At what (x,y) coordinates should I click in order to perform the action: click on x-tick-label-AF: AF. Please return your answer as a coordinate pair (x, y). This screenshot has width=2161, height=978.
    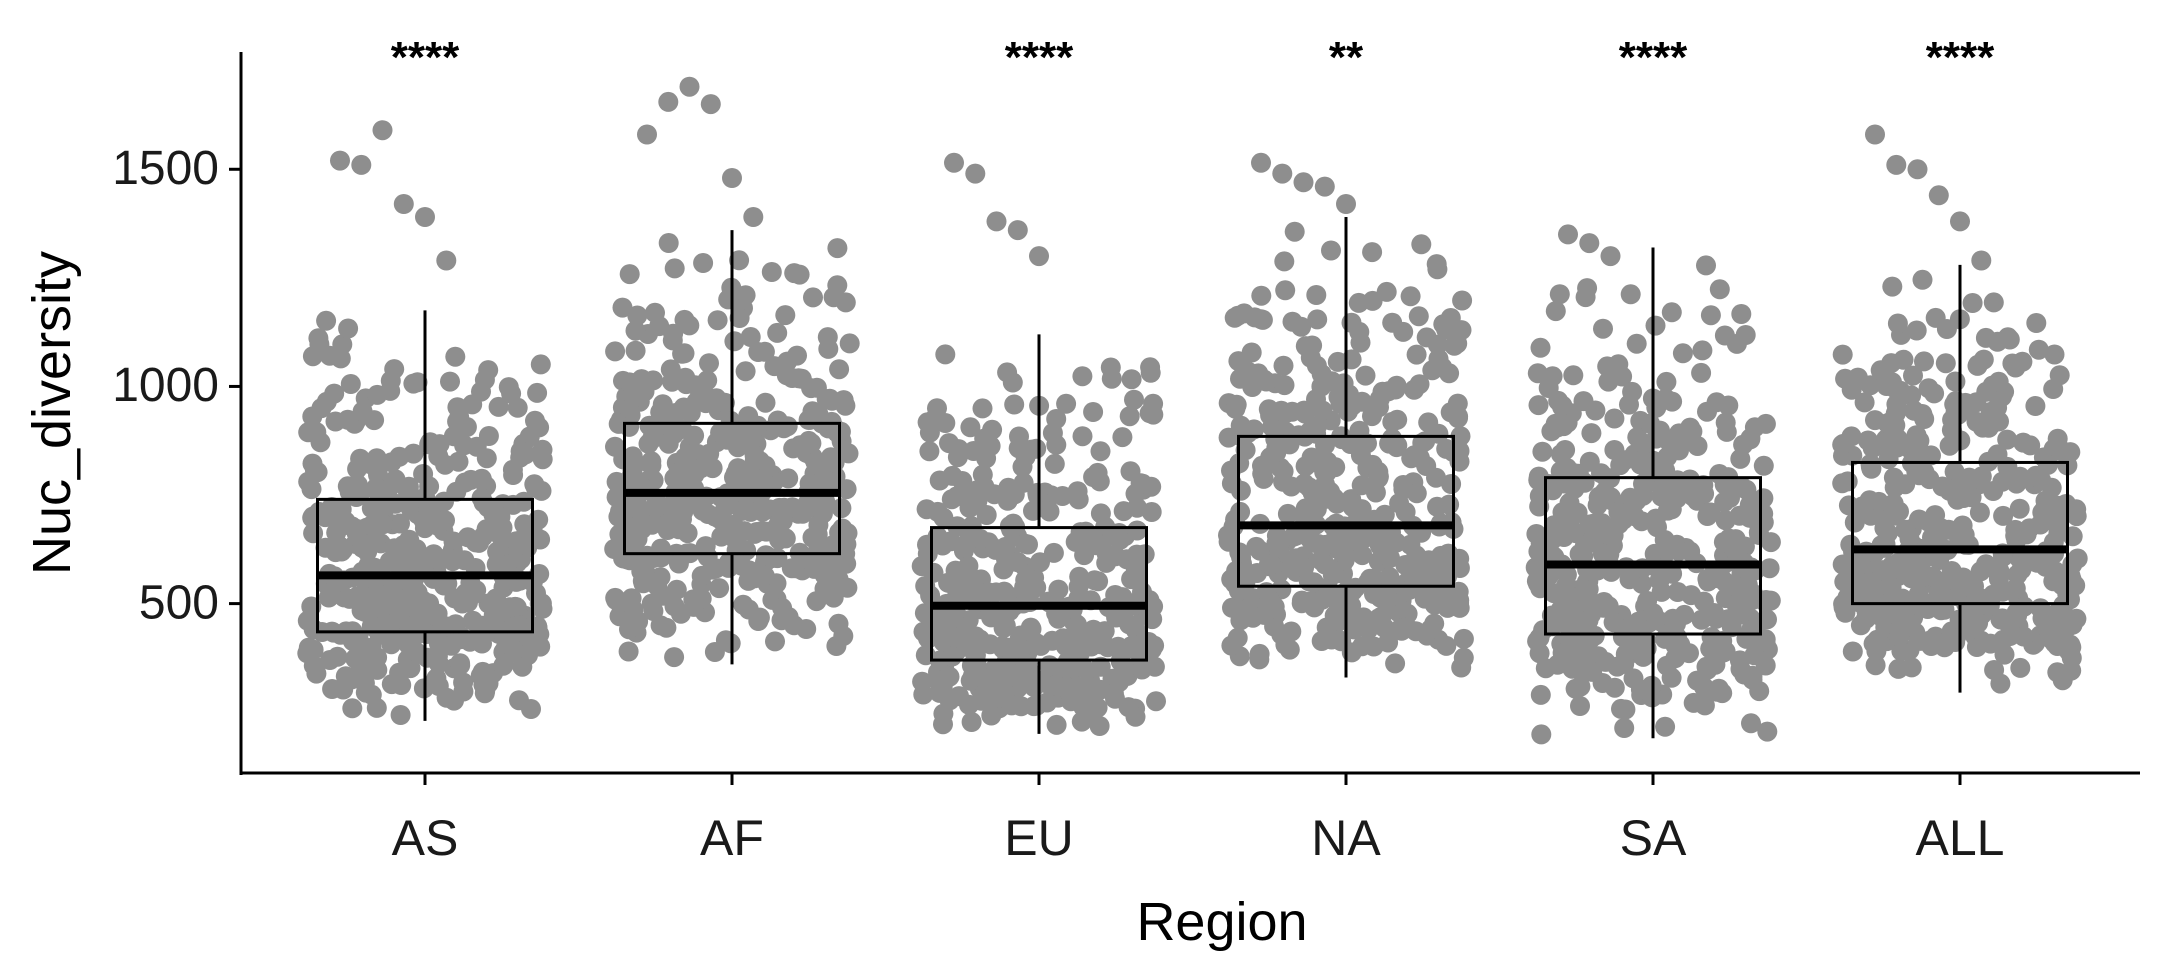
    Looking at the image, I should click on (732, 838).